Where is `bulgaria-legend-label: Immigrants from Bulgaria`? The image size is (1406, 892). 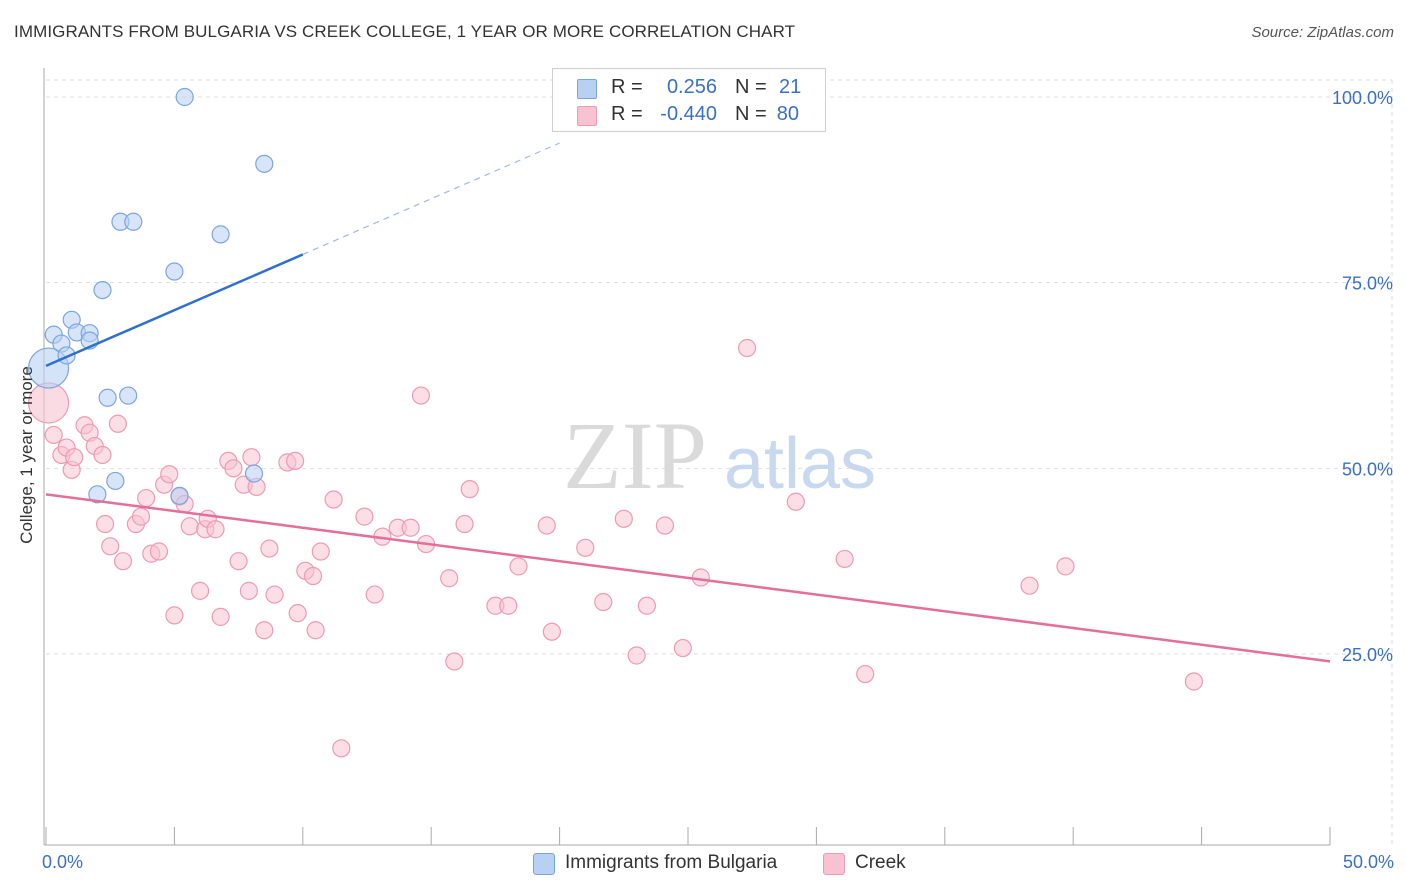 bulgaria-legend-label: Immigrants from Bulgaria is located at coordinates (671, 862).